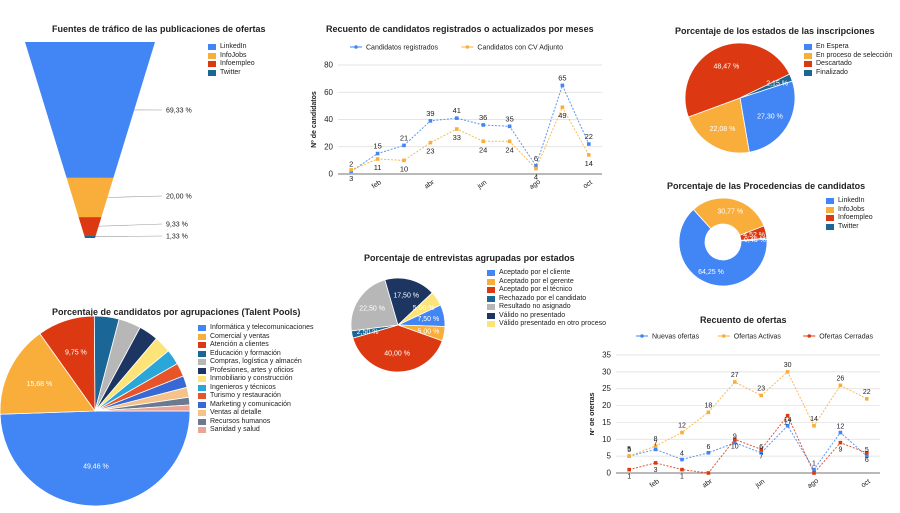 This screenshot has height=513, width=900. Describe the element at coordinates (372, 308) in the screenshot. I see `pie-value-label: 22,50 %` at that location.